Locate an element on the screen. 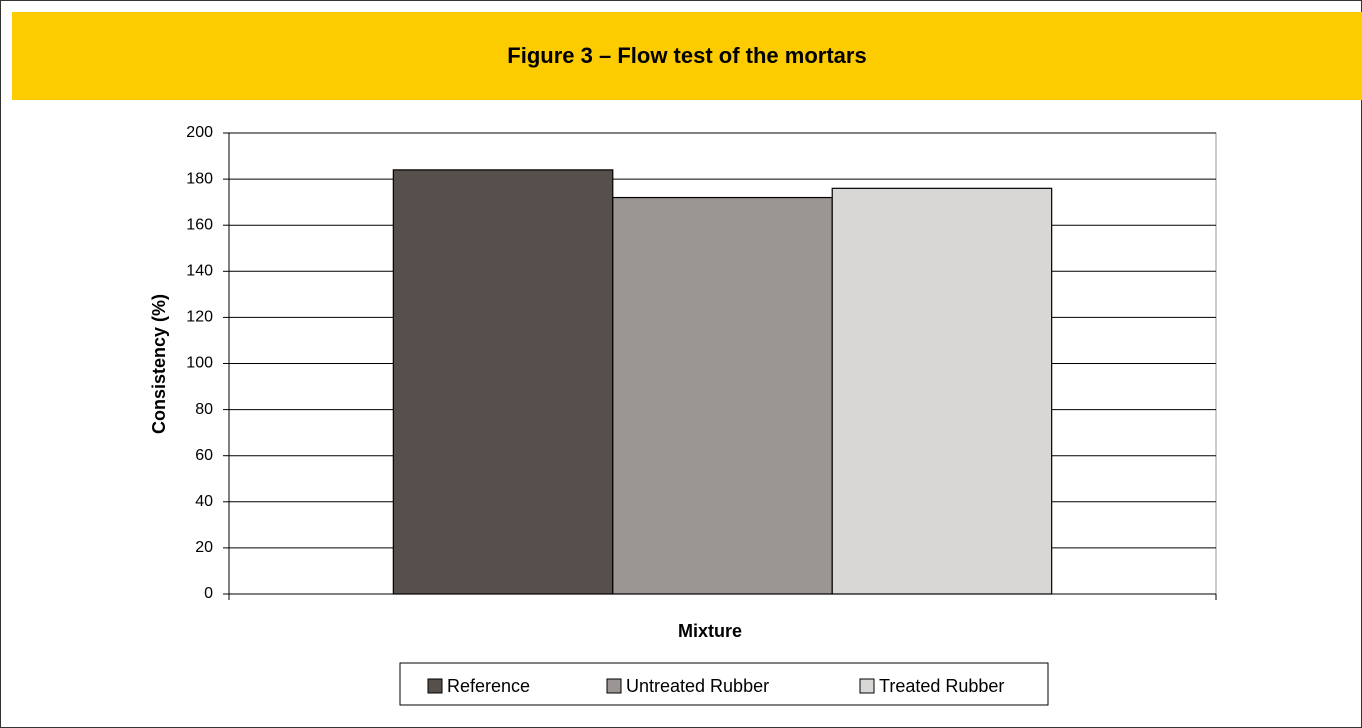  y-tick-label: 80 is located at coordinates (204, 409).